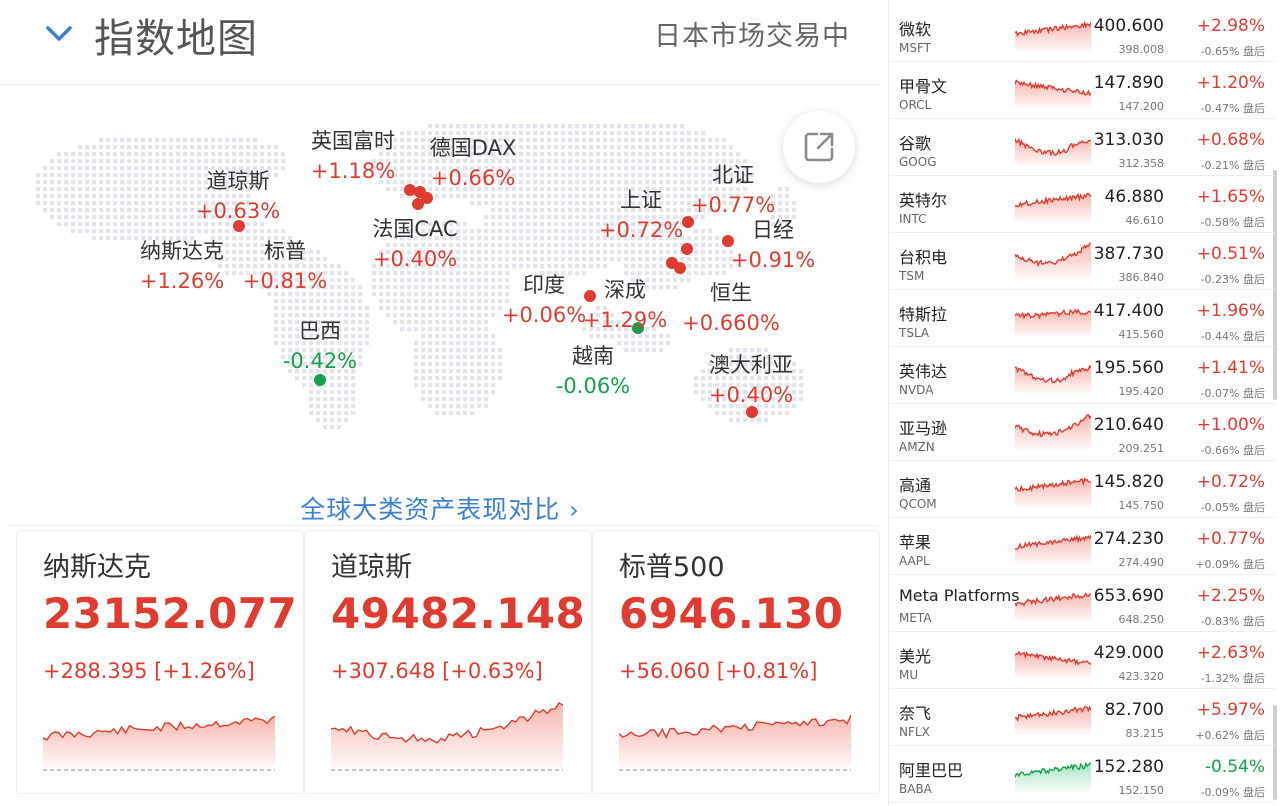 The height and width of the screenshot is (806, 1280). Describe the element at coordinates (448, 662) in the screenshot. I see `index-card-1: 道琼斯 49482.148 +307.648 [+0.63%]` at that location.